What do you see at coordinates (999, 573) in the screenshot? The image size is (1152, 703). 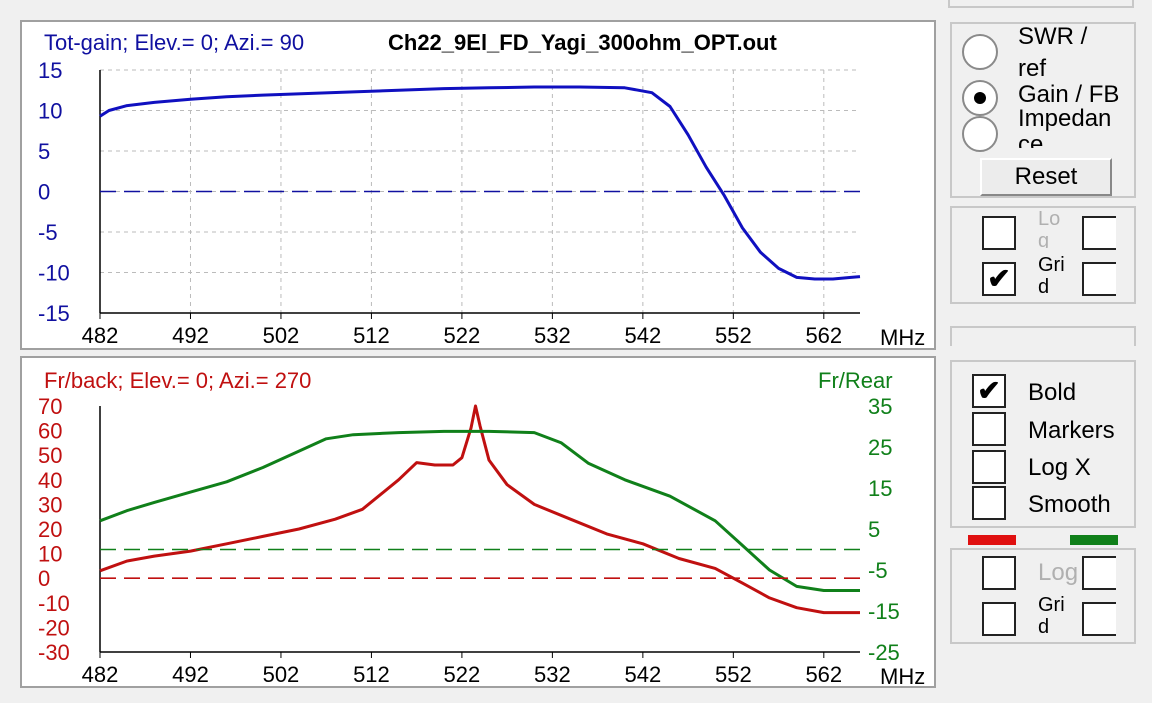 I see `fb-log-checkbox` at bounding box center [999, 573].